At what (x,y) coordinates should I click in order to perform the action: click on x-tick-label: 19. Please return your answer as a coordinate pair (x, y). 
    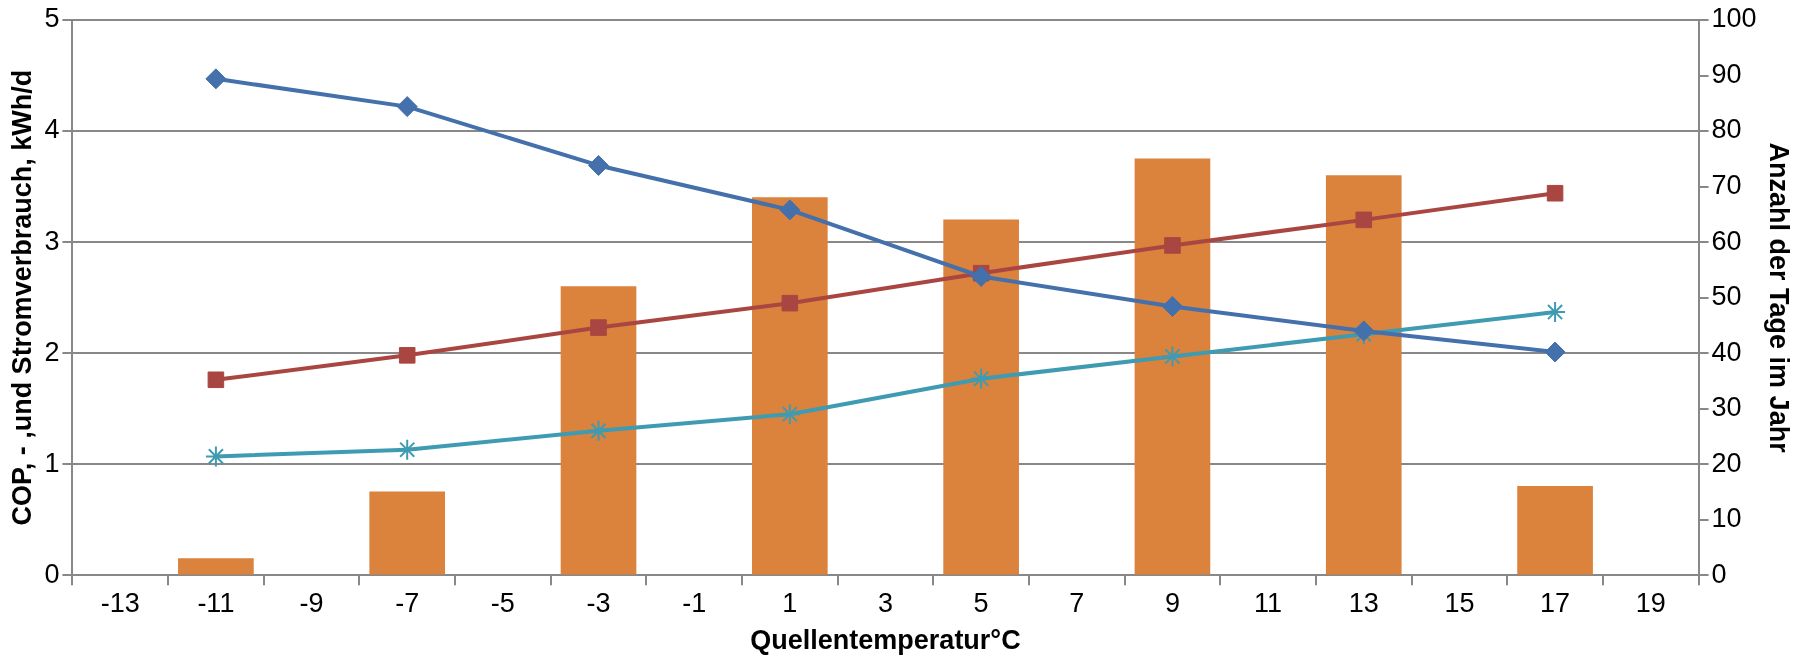
    Looking at the image, I should click on (1650, 602).